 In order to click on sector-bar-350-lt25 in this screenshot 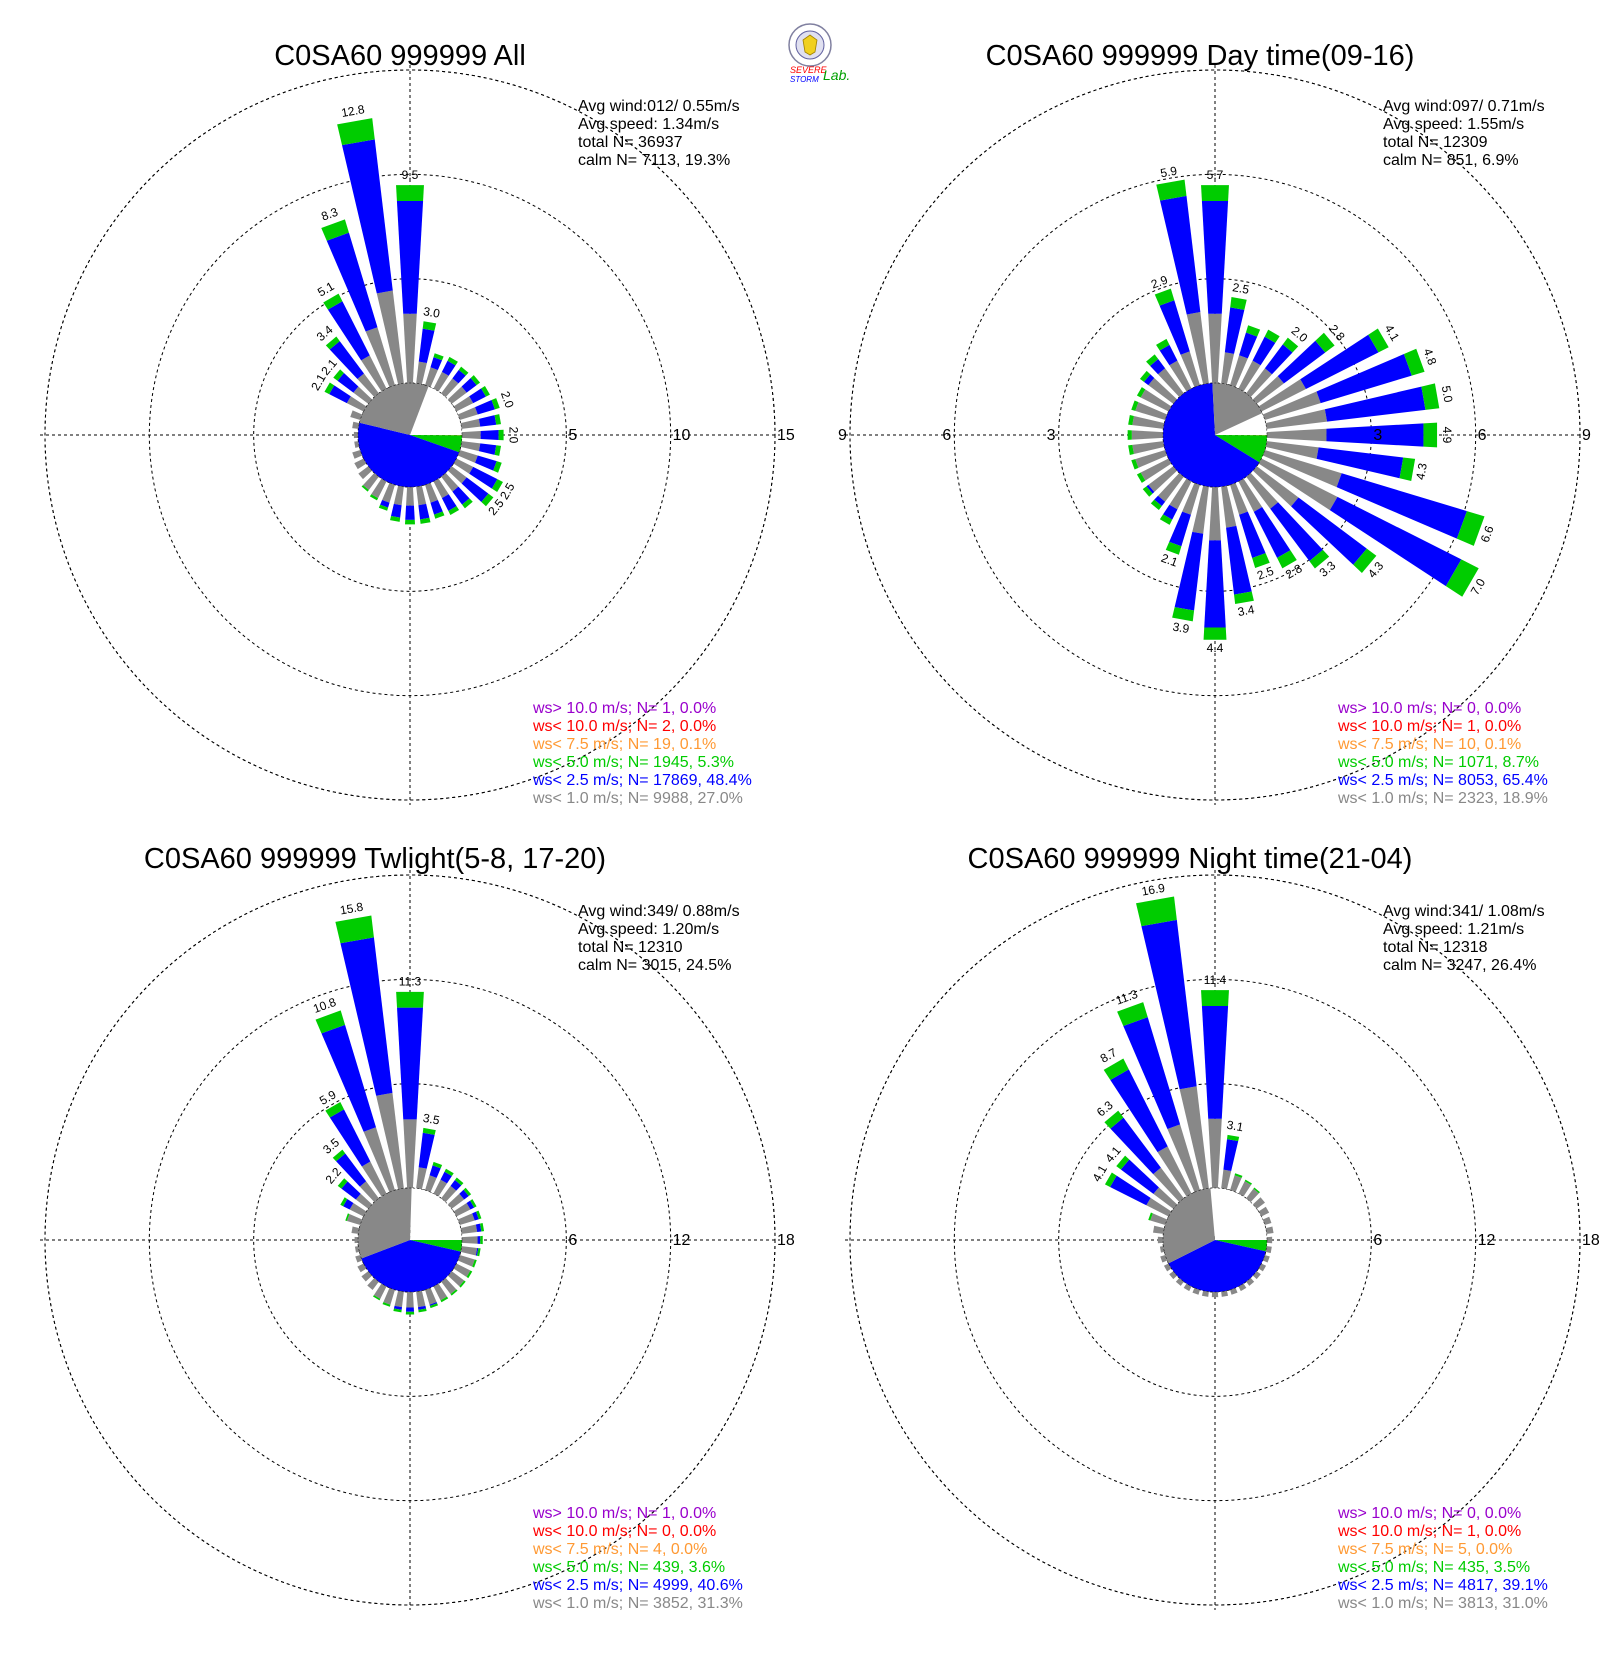, I will do `click(1180, 255)`.